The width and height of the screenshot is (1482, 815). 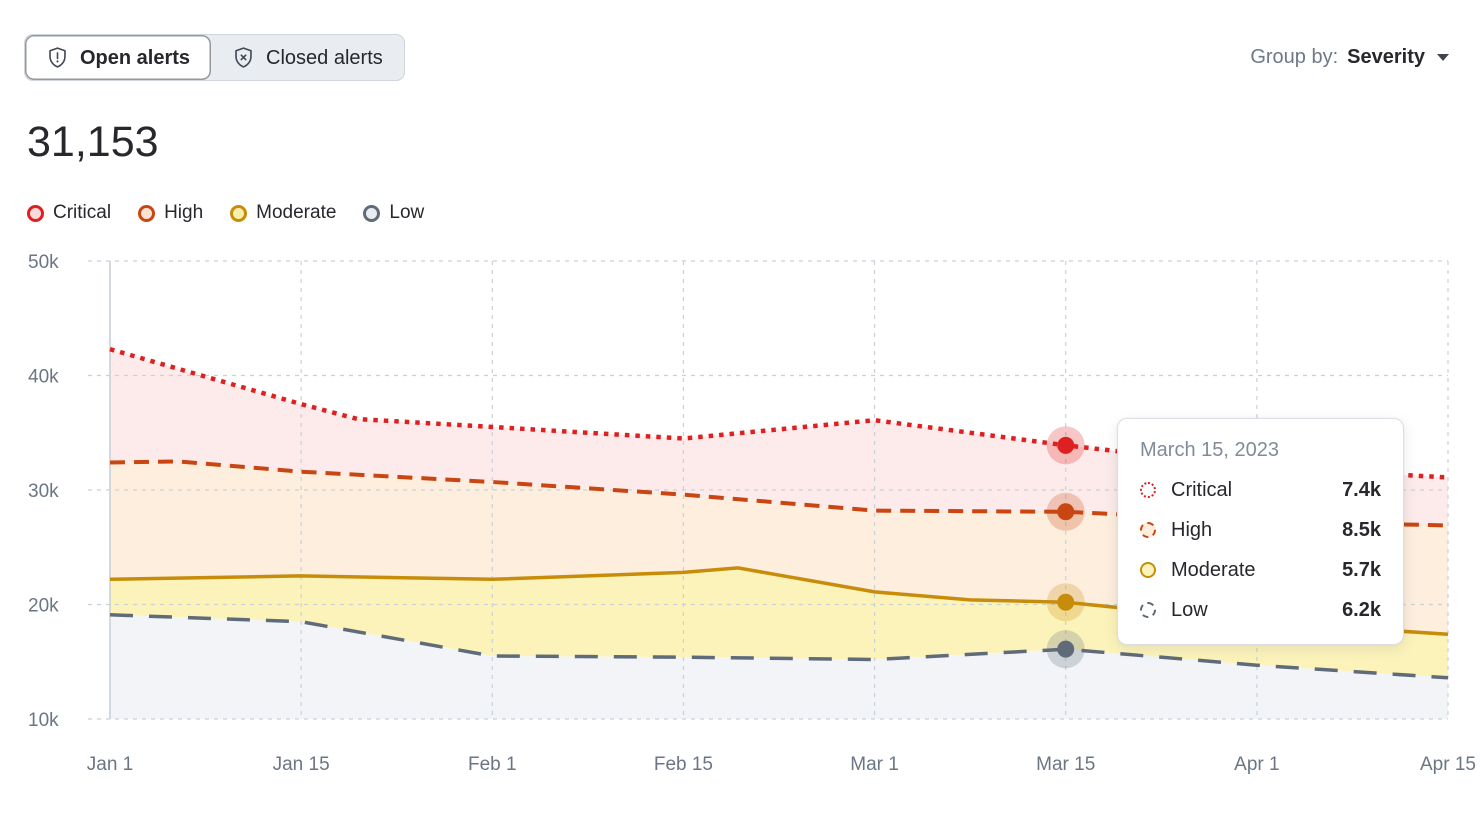 I want to click on high-legend-marker-icon, so click(x=147, y=213).